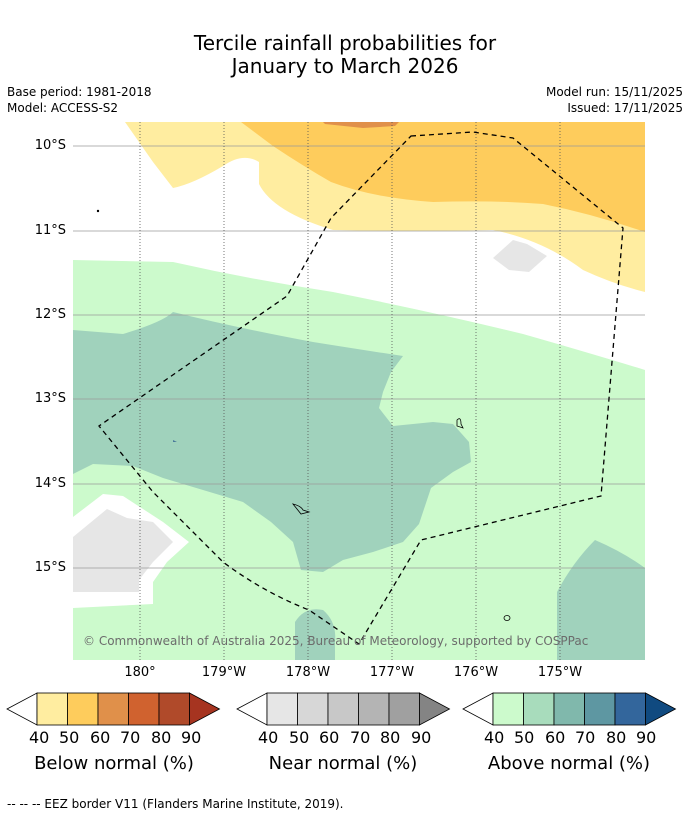 This screenshot has height=816, width=690. Describe the element at coordinates (79, 92) in the screenshot. I see `base-period: Base period: 1981-2018` at that location.